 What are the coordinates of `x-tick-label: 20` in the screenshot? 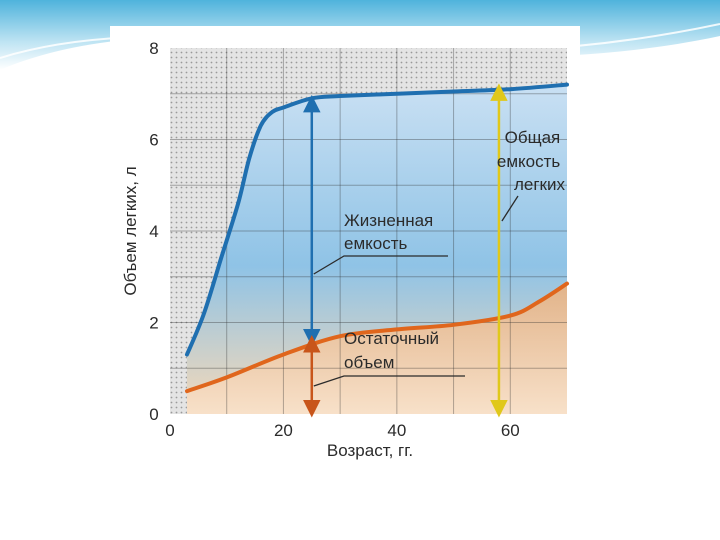 It's located at (283, 430).